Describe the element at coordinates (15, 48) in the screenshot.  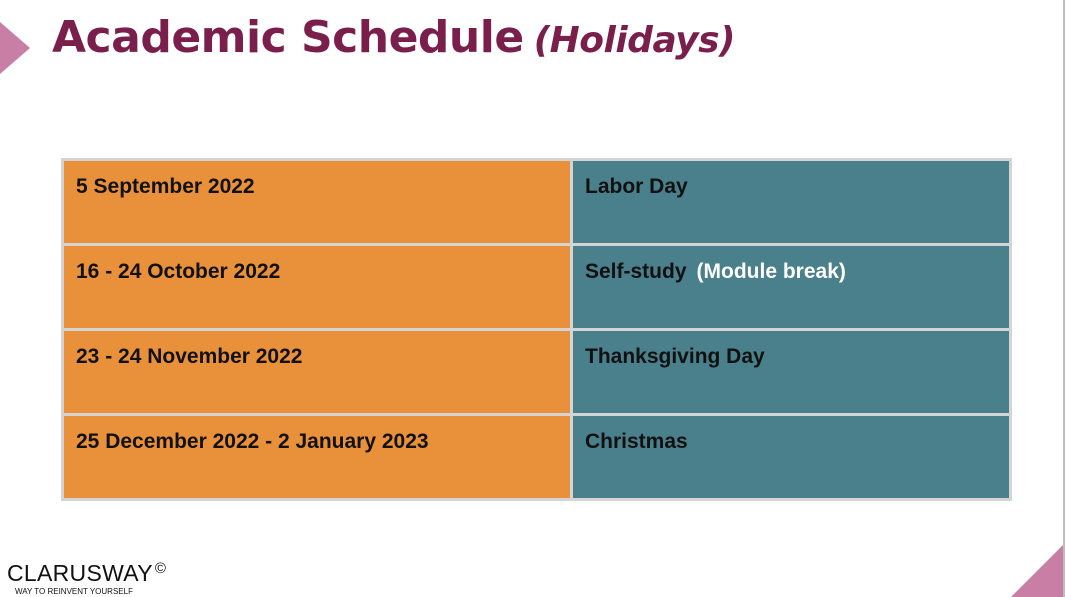
I see `left-arrow-shape` at that location.